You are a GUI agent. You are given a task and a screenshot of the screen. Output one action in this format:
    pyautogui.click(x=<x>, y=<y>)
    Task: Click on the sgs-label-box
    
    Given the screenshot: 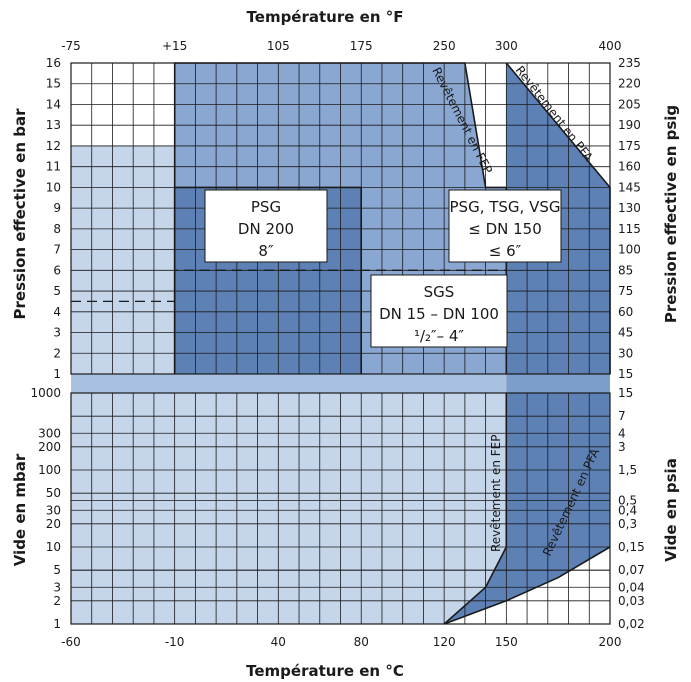 What is the action you would take?
    pyautogui.click(x=439, y=311)
    